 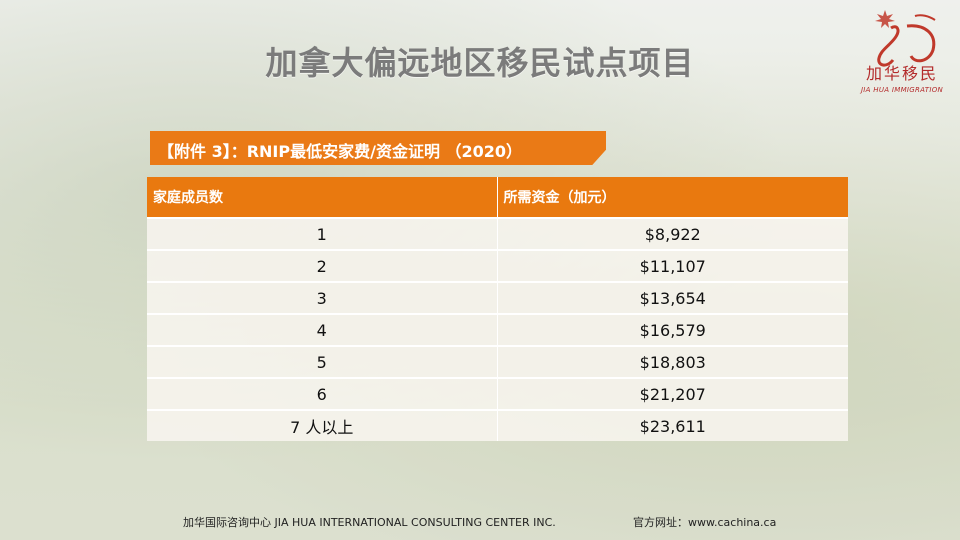 What do you see at coordinates (901, 73) in the screenshot?
I see `logo-chinese: 加华移民` at bounding box center [901, 73].